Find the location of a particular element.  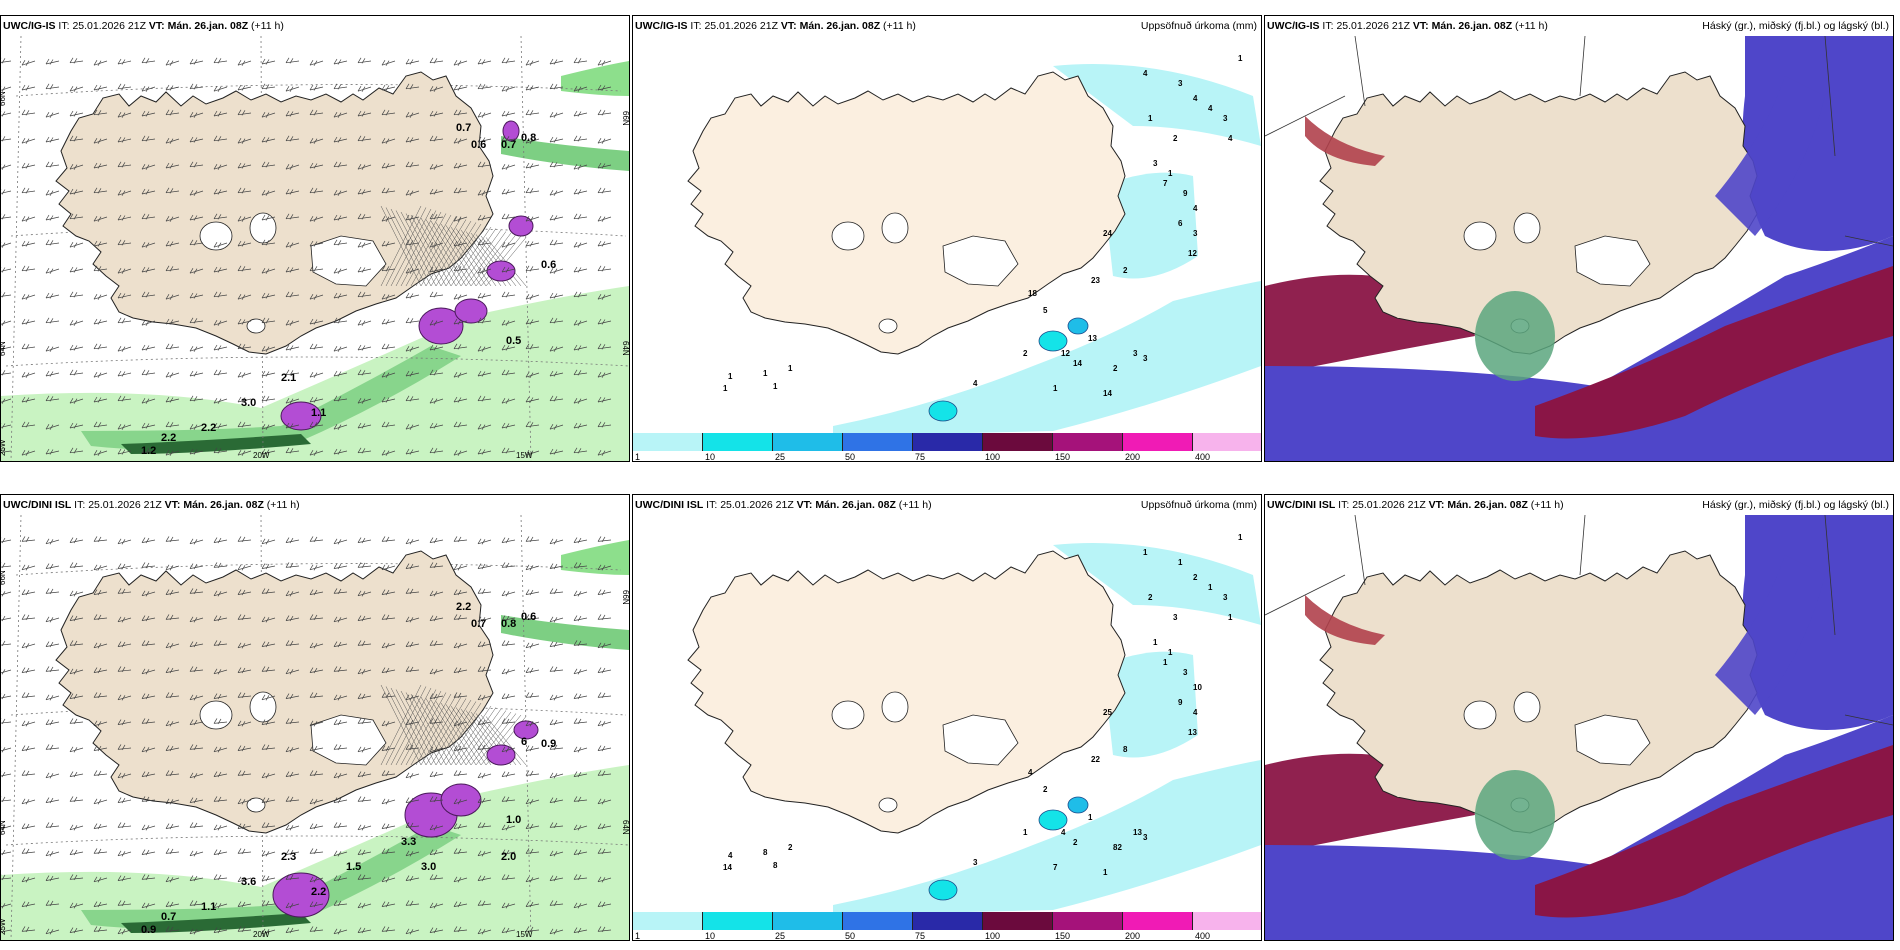

wind-speed-label: 3.0 is located at coordinates (248, 403).